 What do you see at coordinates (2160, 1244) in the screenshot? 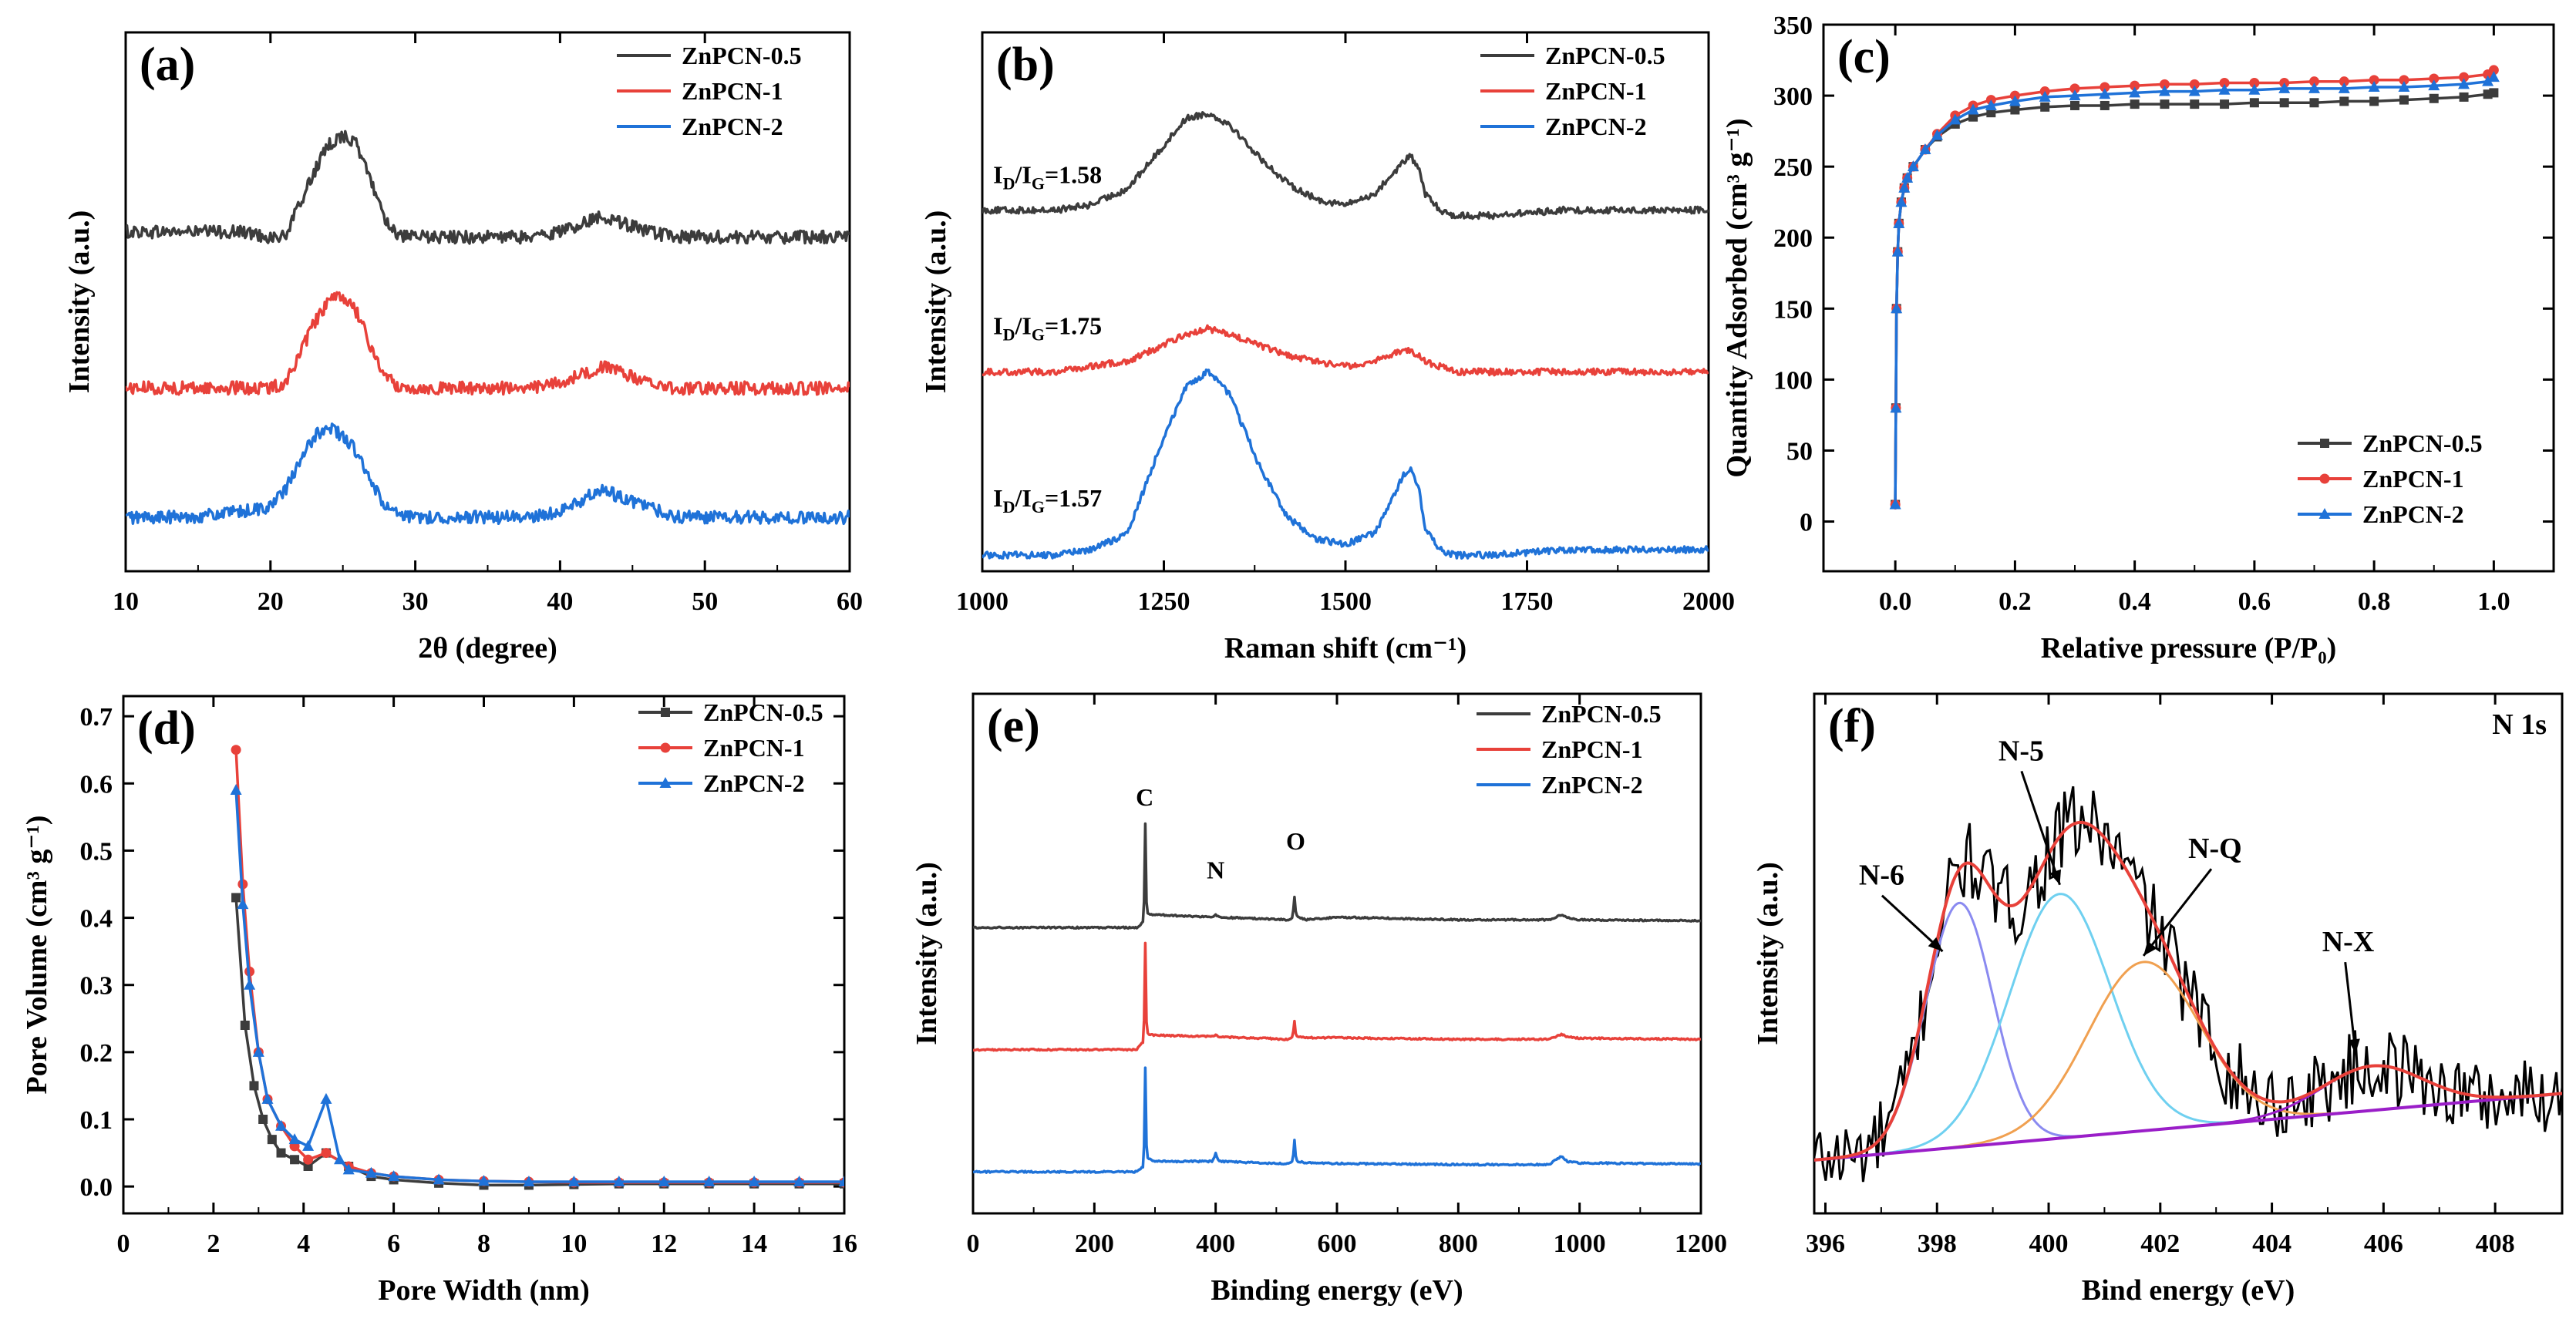
I see `x-tick-label: 402` at bounding box center [2160, 1244].